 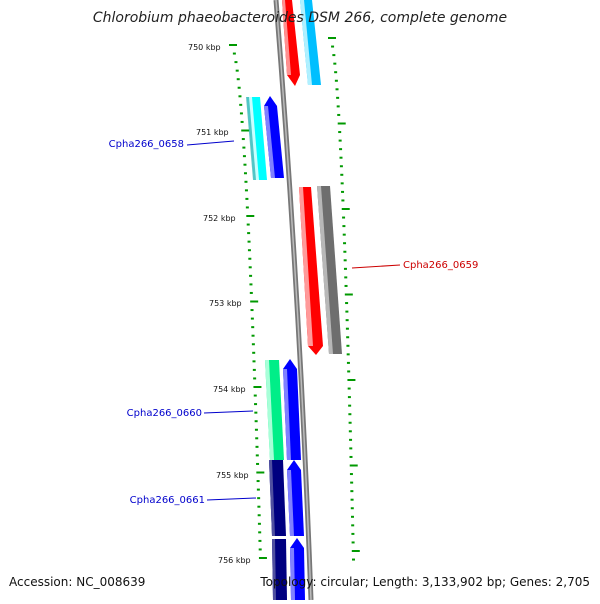 What do you see at coordinates (167, 500) in the screenshot?
I see `svg-text: Cpha266_0661` at bounding box center [167, 500].